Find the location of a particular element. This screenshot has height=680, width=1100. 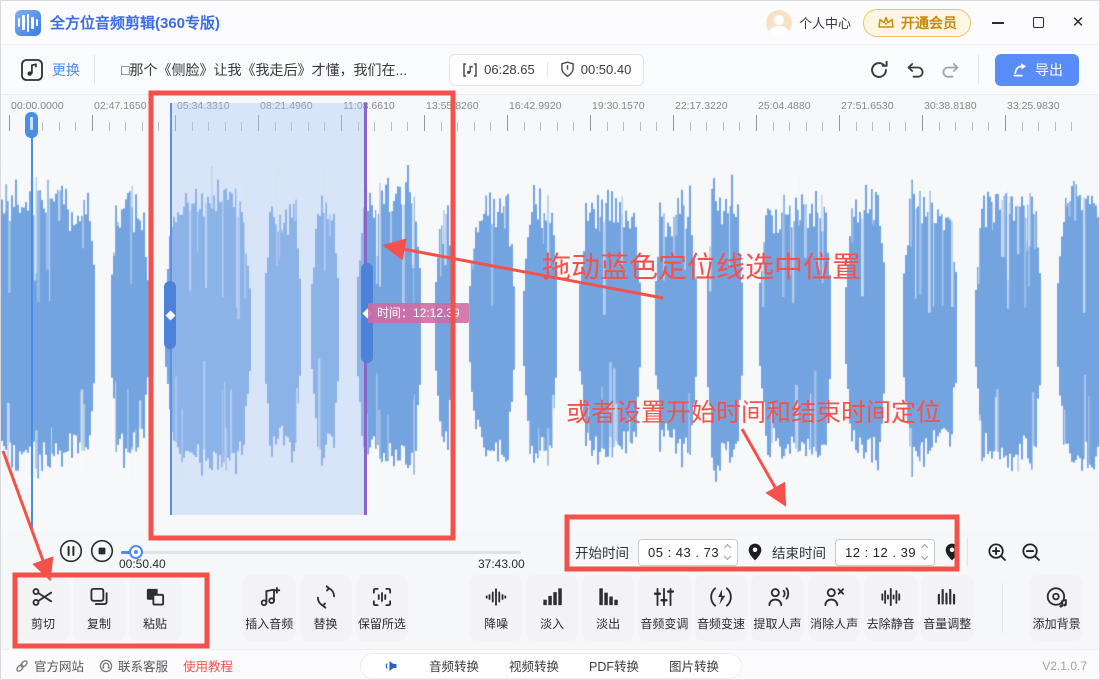

progress-thumb is located at coordinates (136, 552).